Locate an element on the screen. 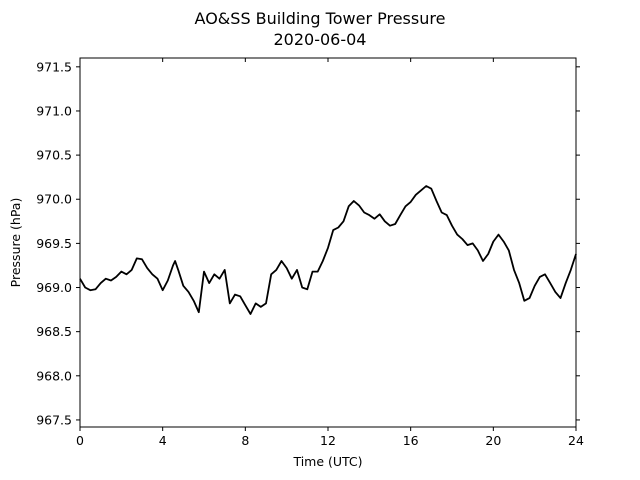  y-tick-label: 970.5 is located at coordinates (54, 155).